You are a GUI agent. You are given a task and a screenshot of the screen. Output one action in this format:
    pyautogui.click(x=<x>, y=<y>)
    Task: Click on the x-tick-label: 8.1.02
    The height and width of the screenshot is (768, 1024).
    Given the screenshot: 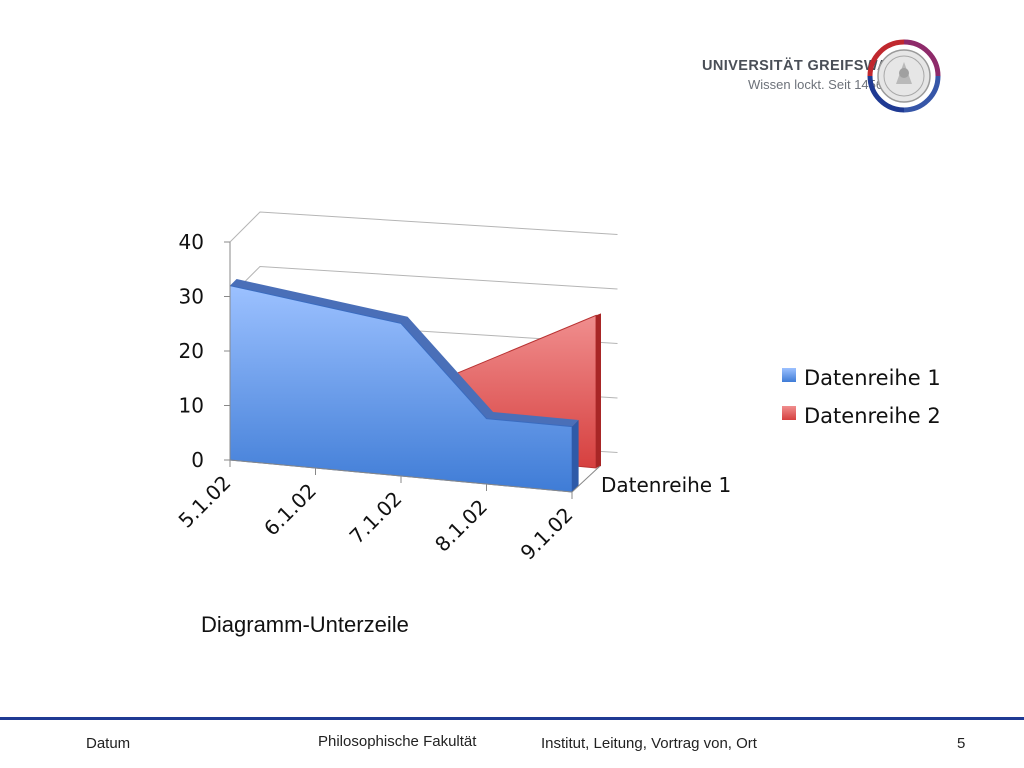 What is the action you would take?
    pyautogui.click(x=461, y=526)
    